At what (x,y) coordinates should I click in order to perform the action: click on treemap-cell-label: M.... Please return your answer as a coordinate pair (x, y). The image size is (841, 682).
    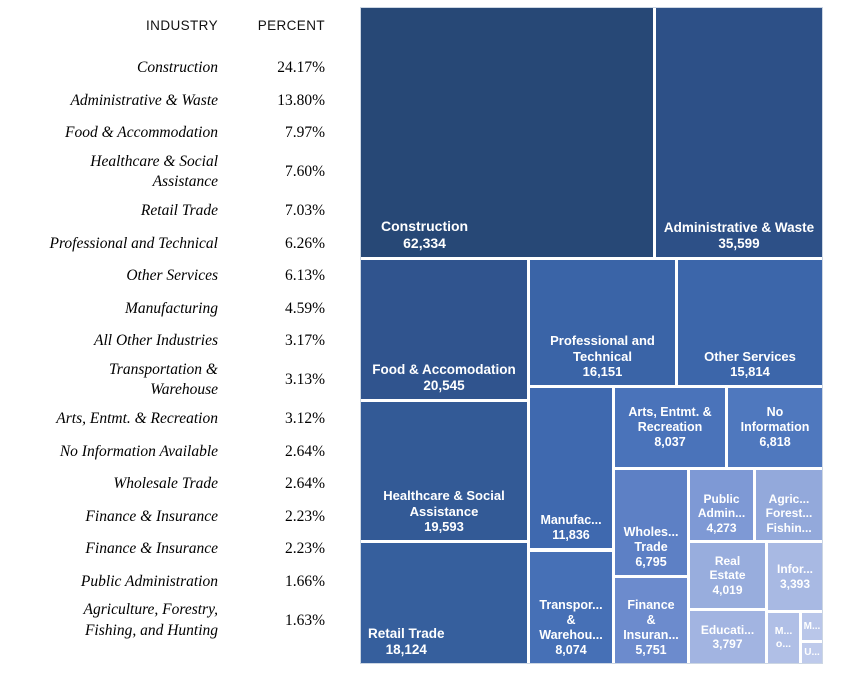
    Looking at the image, I should click on (812, 626).